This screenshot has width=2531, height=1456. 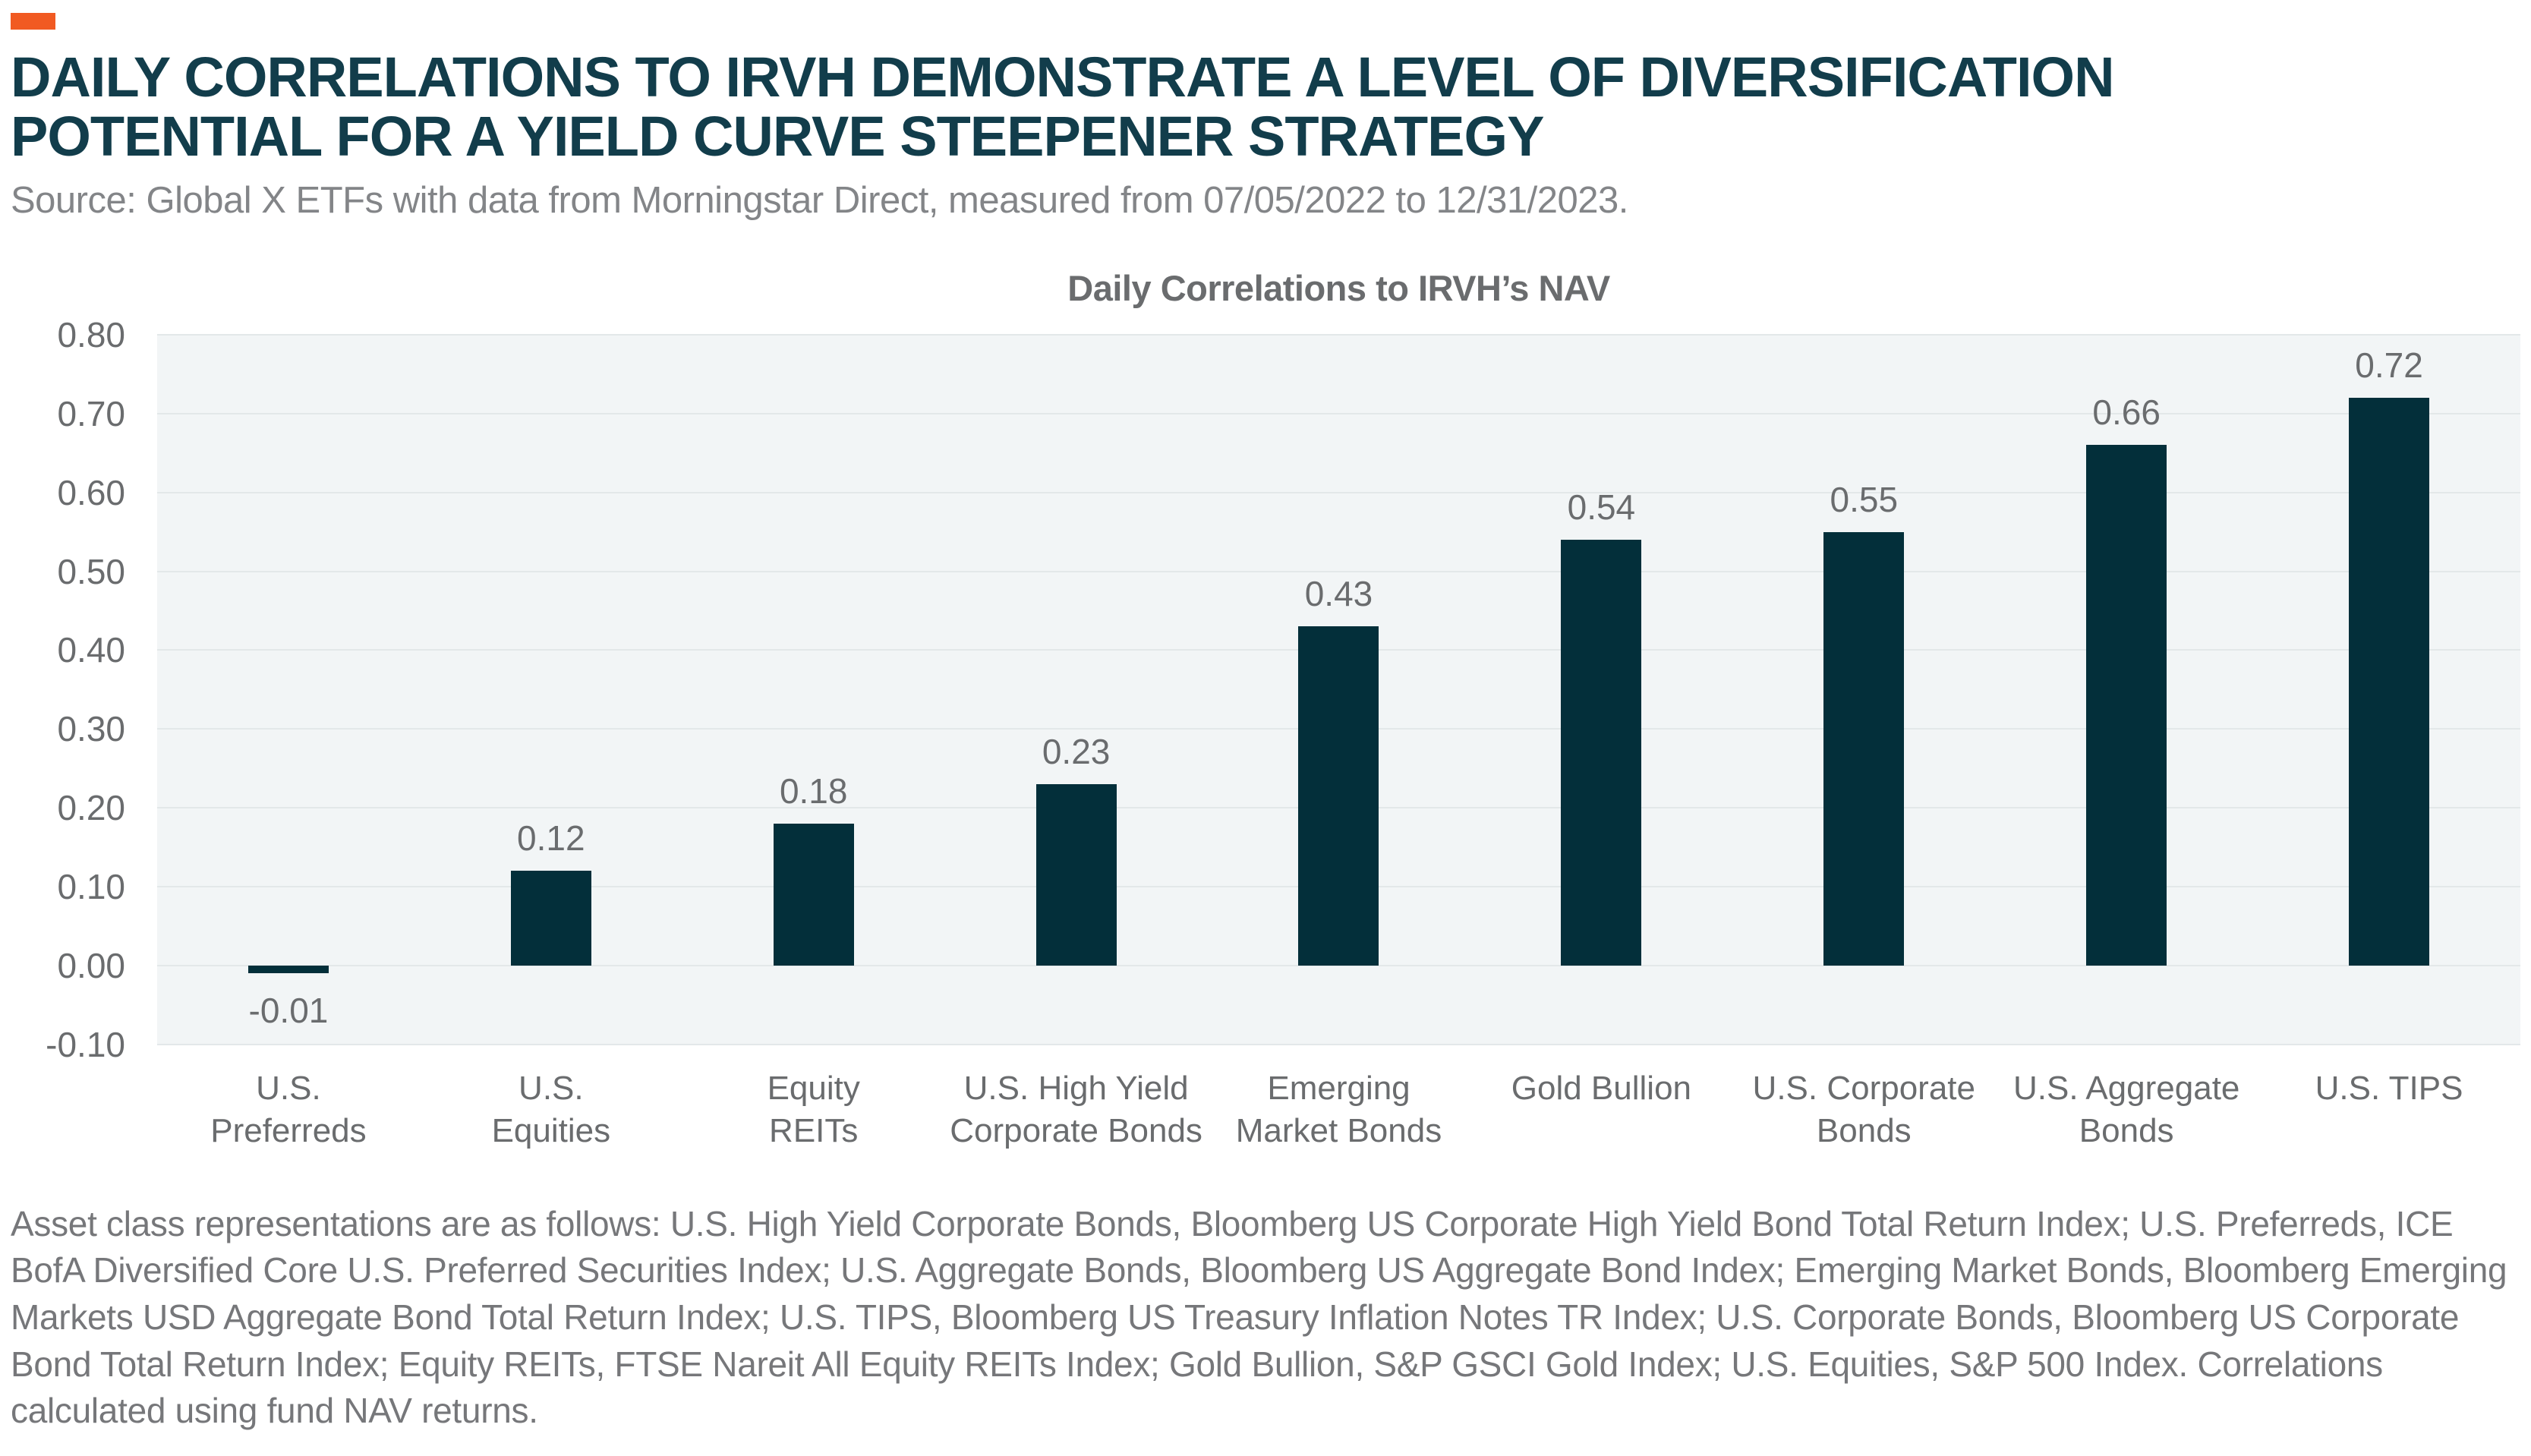 I want to click on bar-slot: 0.12, so click(x=551, y=690).